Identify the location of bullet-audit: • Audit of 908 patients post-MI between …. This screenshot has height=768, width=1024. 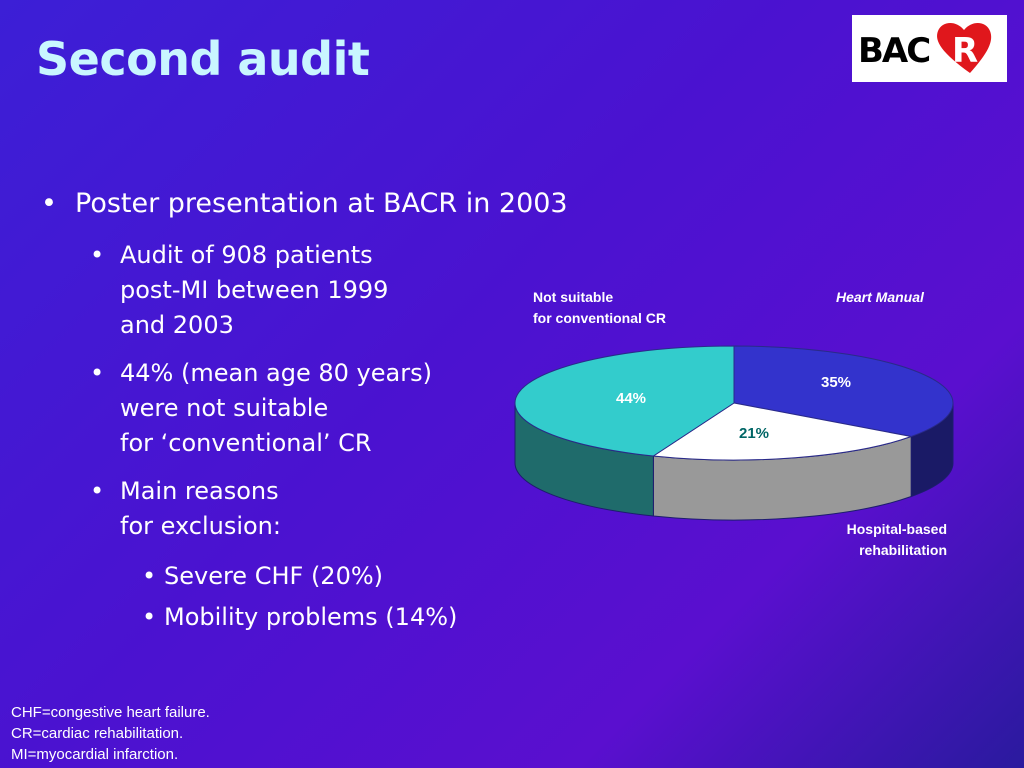
(239, 290).